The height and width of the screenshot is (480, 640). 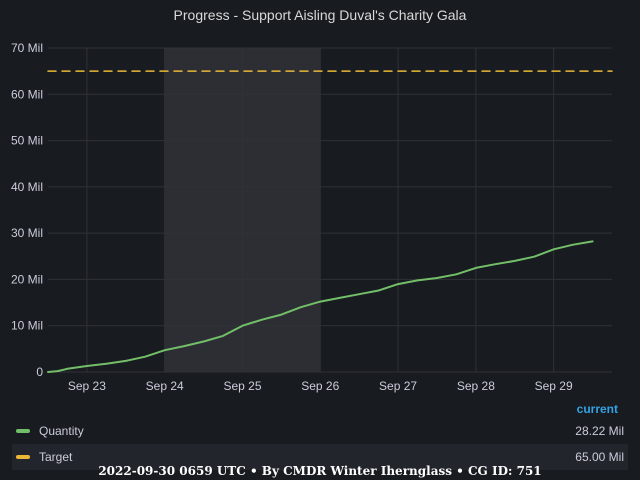 I want to click on legend-item-value: 65.00 Mil, so click(x=599, y=457).